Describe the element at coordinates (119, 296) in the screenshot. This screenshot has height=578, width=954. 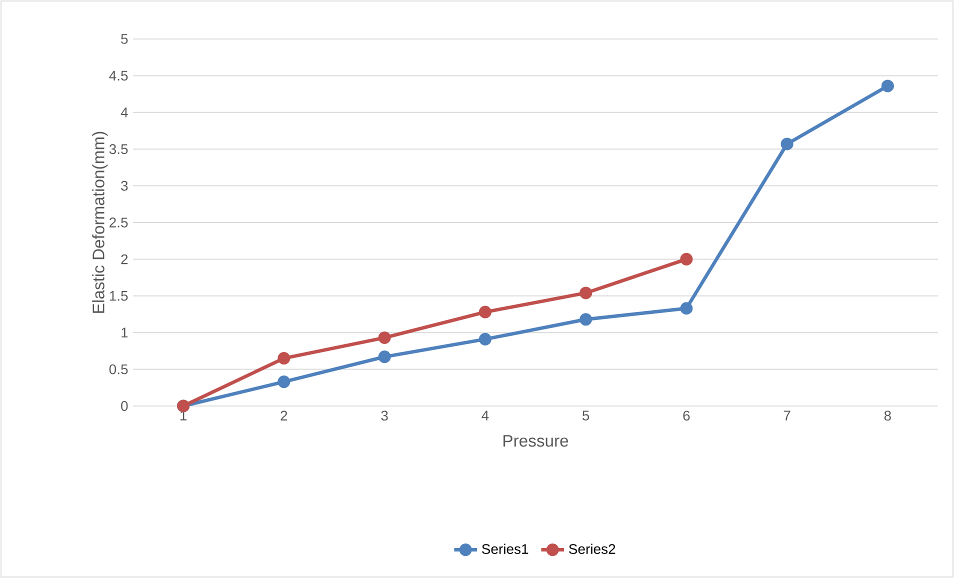
I see `y-tick-label: 1.5` at that location.